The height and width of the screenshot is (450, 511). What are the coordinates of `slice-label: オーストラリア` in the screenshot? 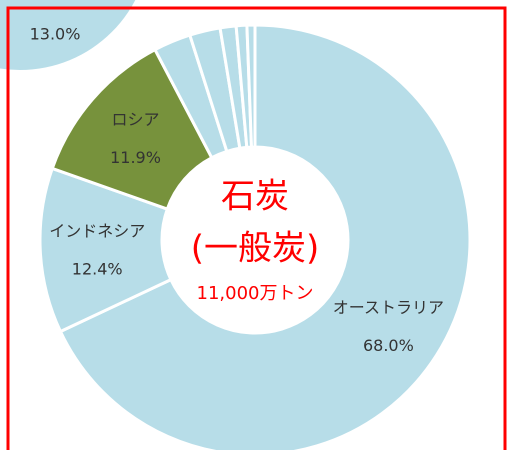 It's located at (388, 307).